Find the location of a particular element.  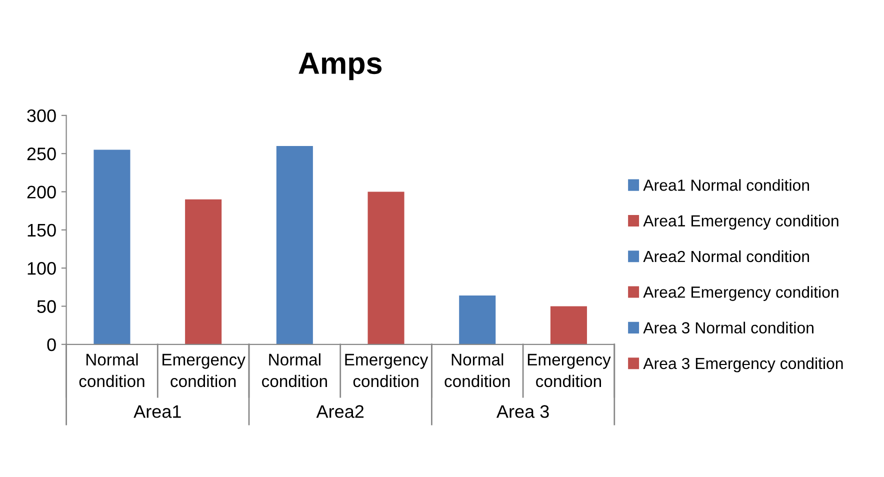

chart-title: Amps is located at coordinates (340, 66).